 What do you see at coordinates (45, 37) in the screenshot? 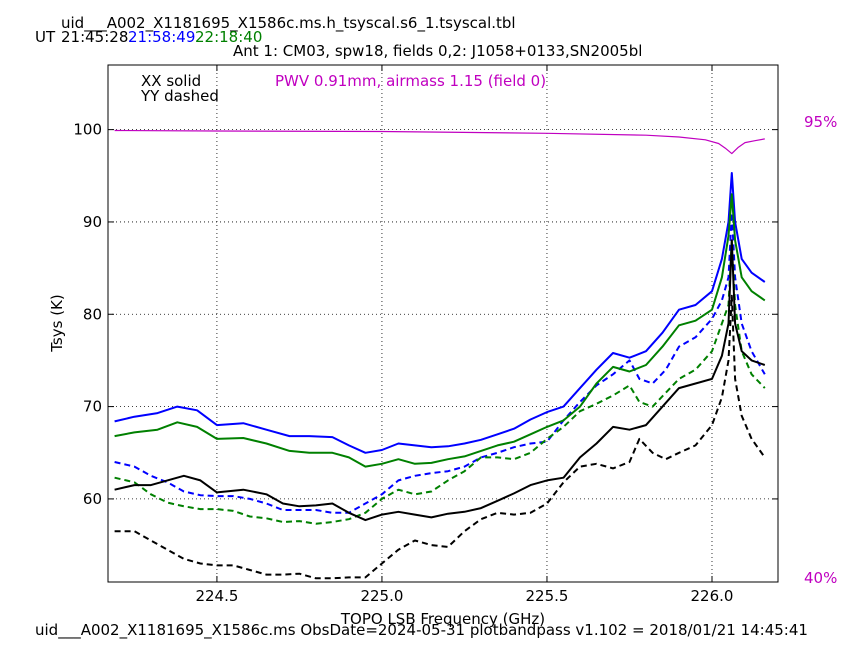
I see `ut-label: UT` at bounding box center [45, 37].